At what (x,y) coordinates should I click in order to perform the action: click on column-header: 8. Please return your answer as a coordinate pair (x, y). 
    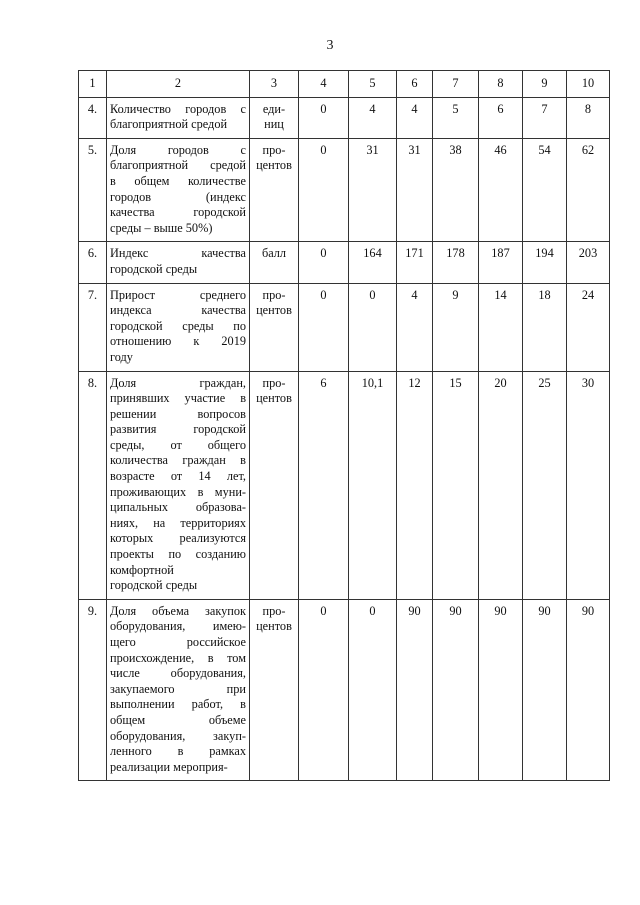
    Looking at the image, I should click on (500, 84).